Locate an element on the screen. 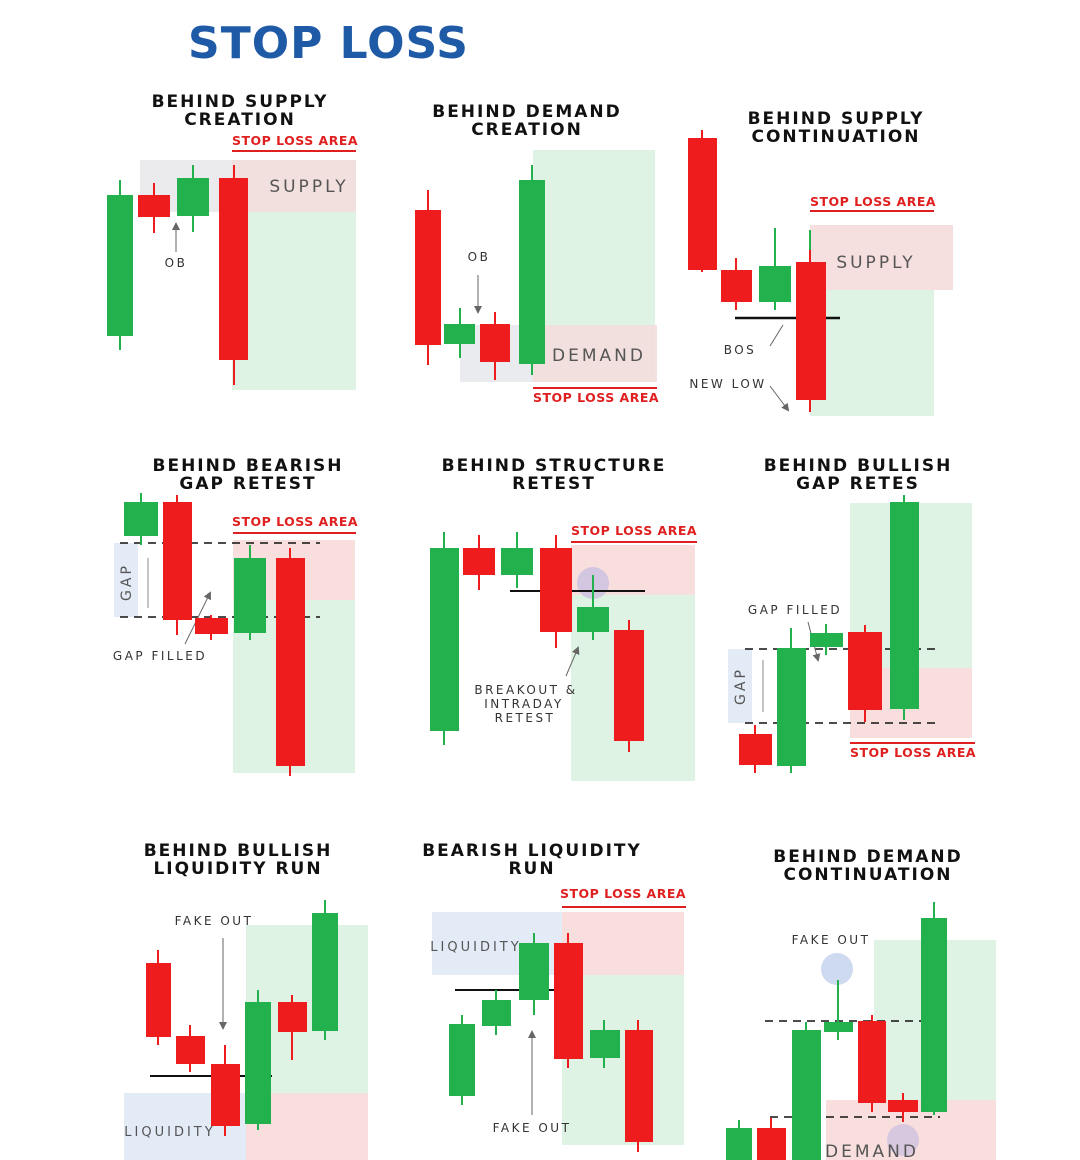 This screenshot has height=1160, width=1080. green-zone is located at coordinates (872, 353).